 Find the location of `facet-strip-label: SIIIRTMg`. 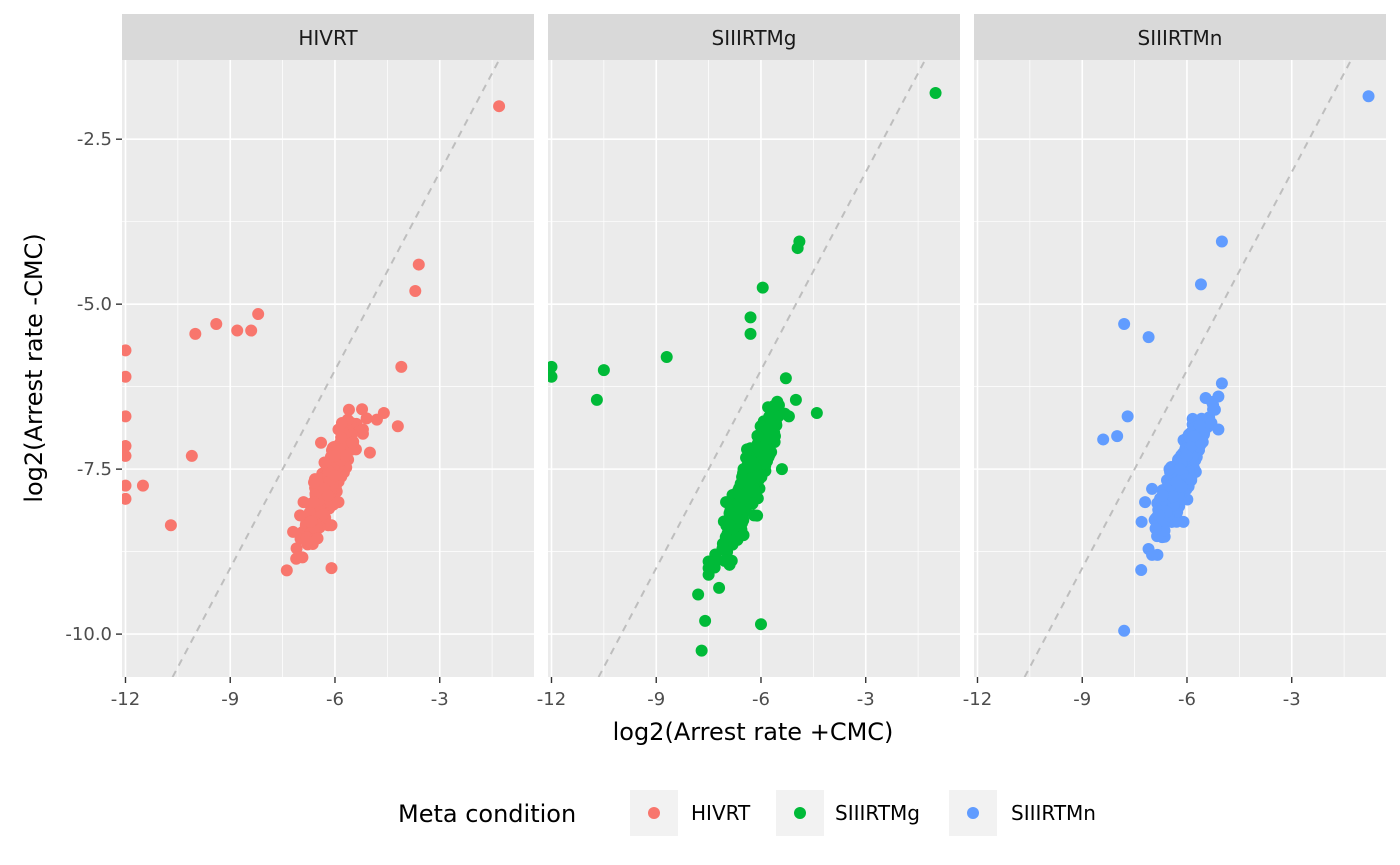

facet-strip-label: SIIIRTMg is located at coordinates (754, 38).